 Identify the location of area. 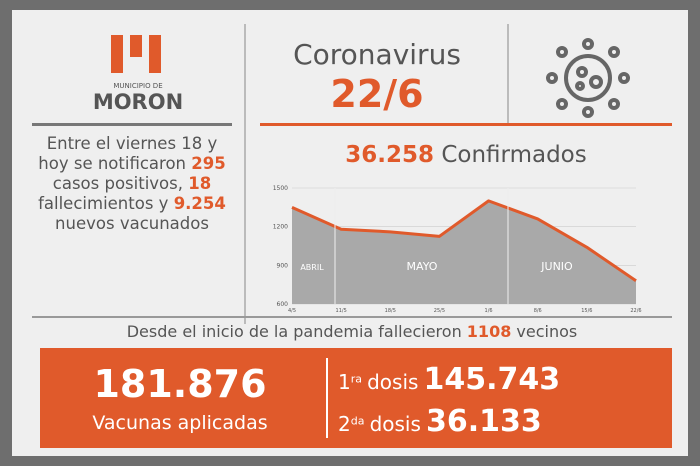
(464, 252).